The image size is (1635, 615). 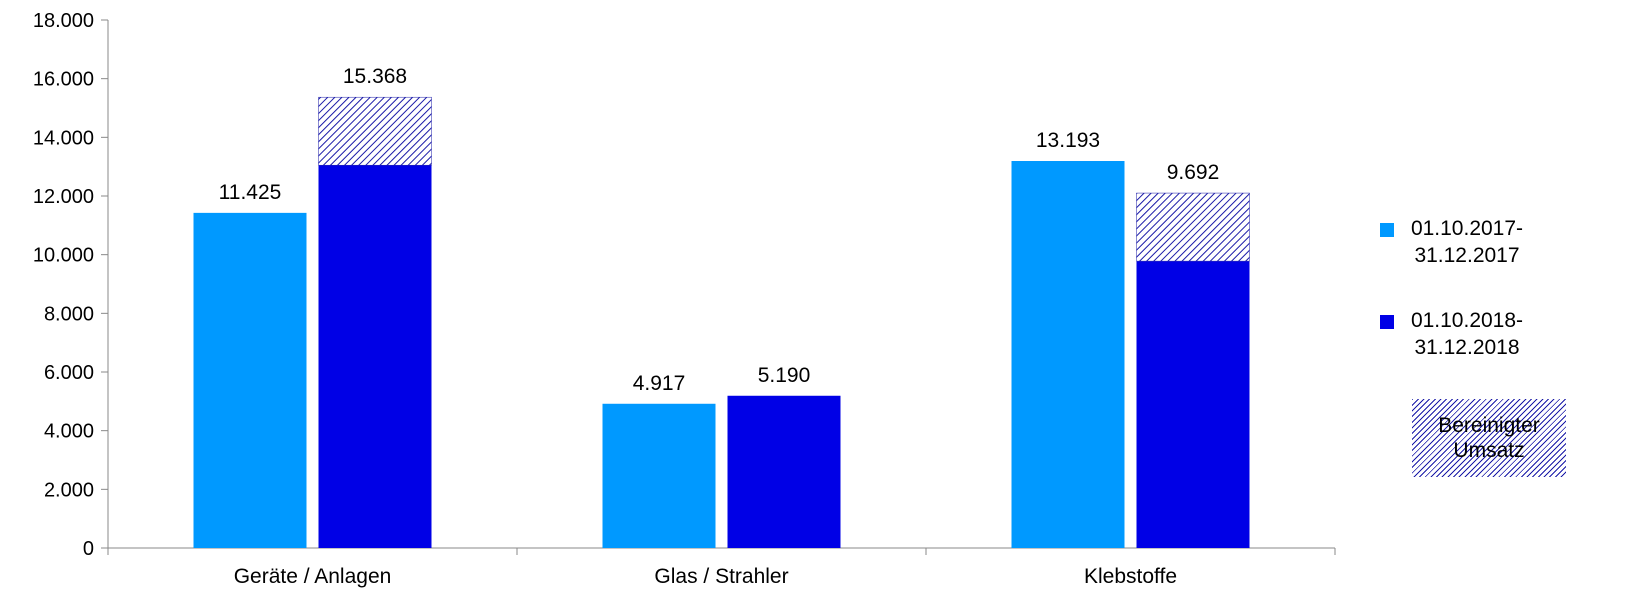 I want to click on legend-label-adjusted: Bereinigter Umsatz, so click(x=1489, y=438).